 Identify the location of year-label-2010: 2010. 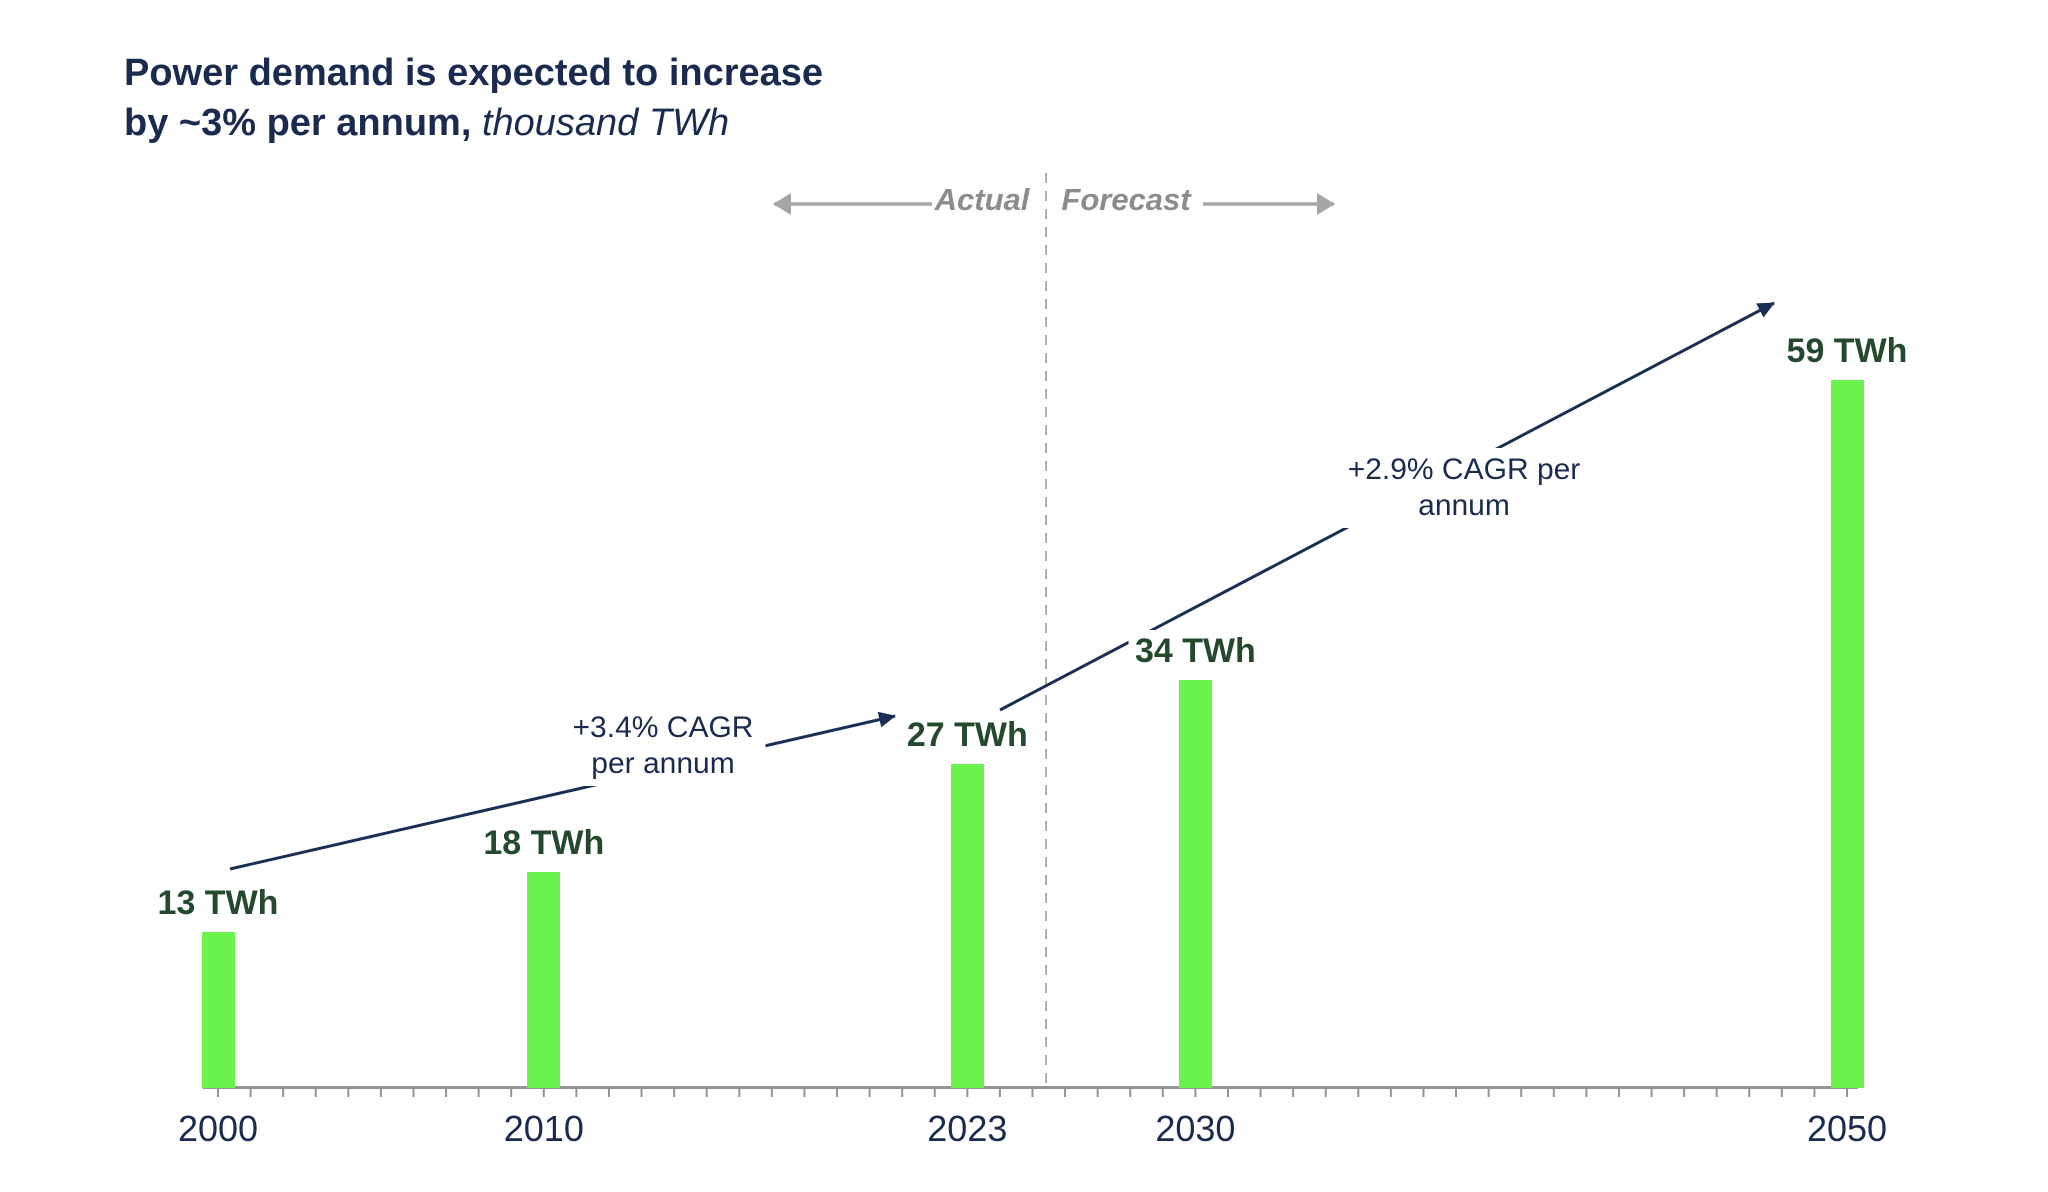
(543, 1128).